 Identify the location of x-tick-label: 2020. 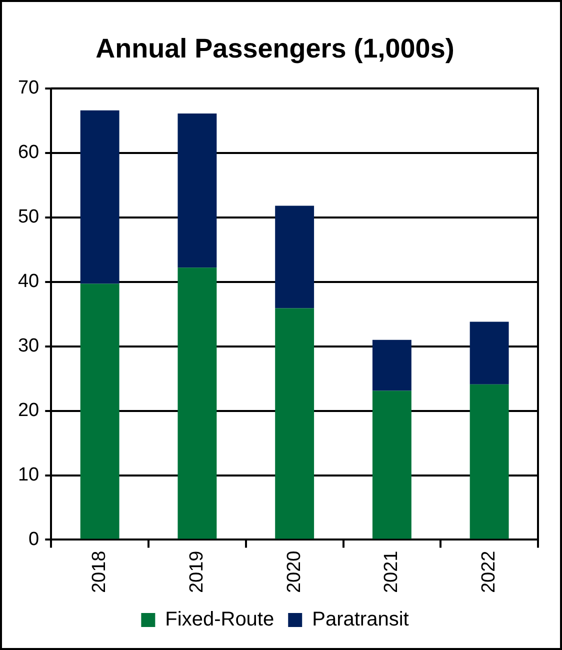
(294, 572).